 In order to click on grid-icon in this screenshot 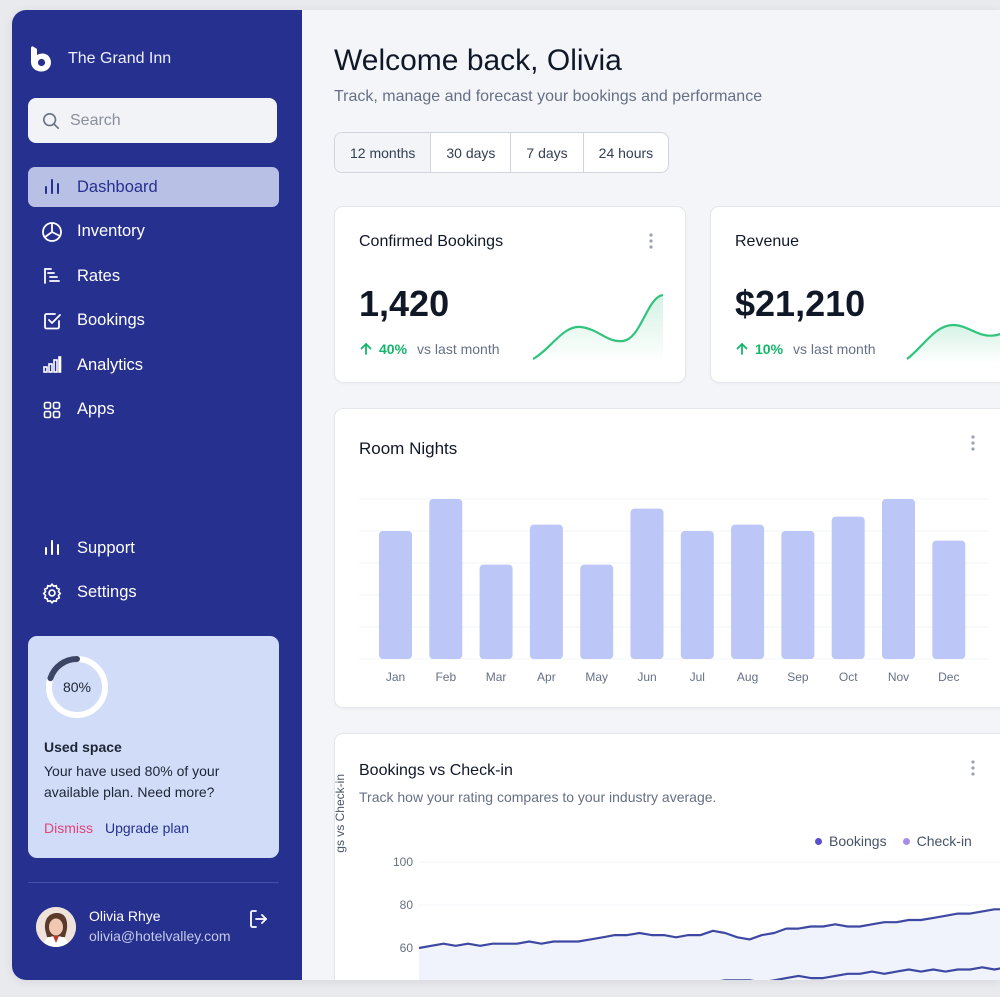, I will do `click(52, 410)`.